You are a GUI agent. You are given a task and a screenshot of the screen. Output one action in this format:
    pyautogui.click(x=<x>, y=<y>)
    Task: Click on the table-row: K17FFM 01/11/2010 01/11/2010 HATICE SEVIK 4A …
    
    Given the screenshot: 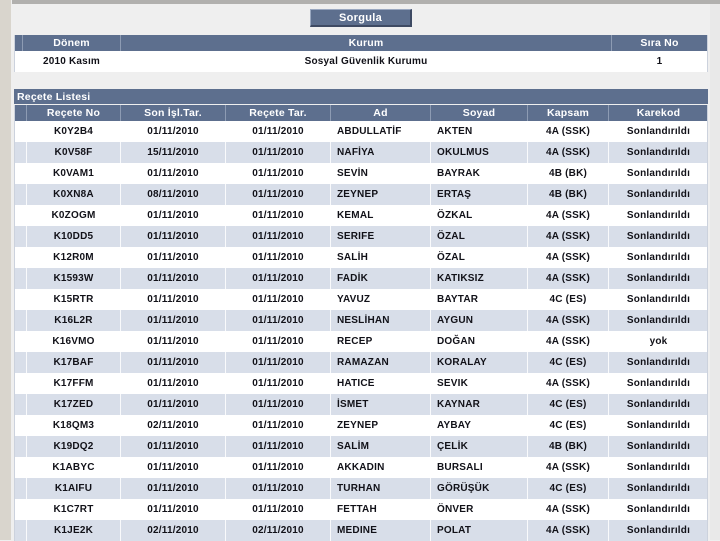 What is the action you would take?
    pyautogui.click(x=361, y=383)
    